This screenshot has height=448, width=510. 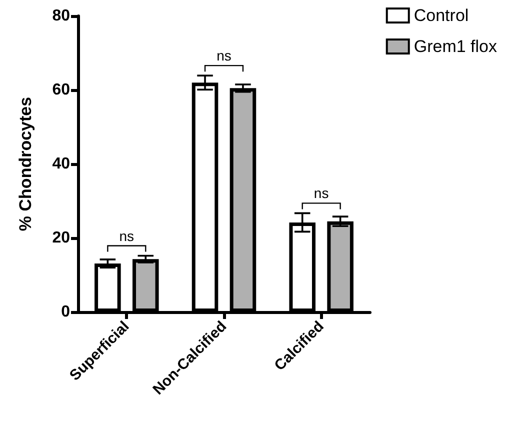 I want to click on y-tick-label: 80, so click(x=61, y=16).